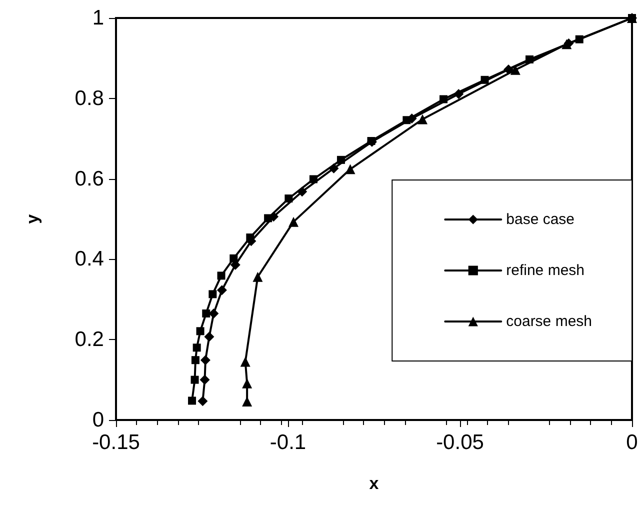  What do you see at coordinates (89, 98) in the screenshot?
I see `y-tick-label: 0.8` at bounding box center [89, 98].